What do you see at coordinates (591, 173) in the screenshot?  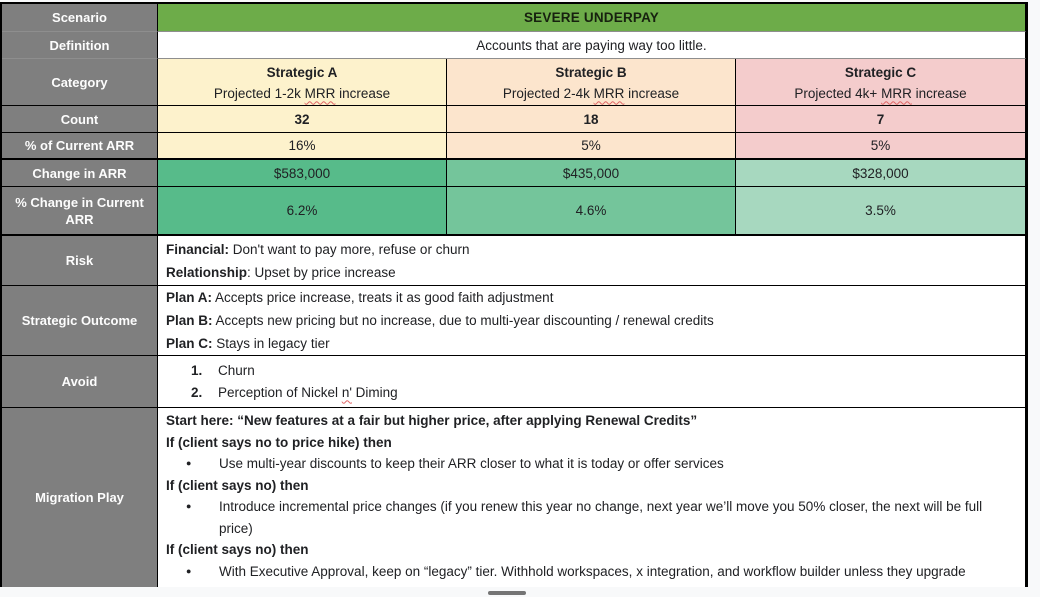 I see `change-in-arr-cell-b: $435,000` at bounding box center [591, 173].